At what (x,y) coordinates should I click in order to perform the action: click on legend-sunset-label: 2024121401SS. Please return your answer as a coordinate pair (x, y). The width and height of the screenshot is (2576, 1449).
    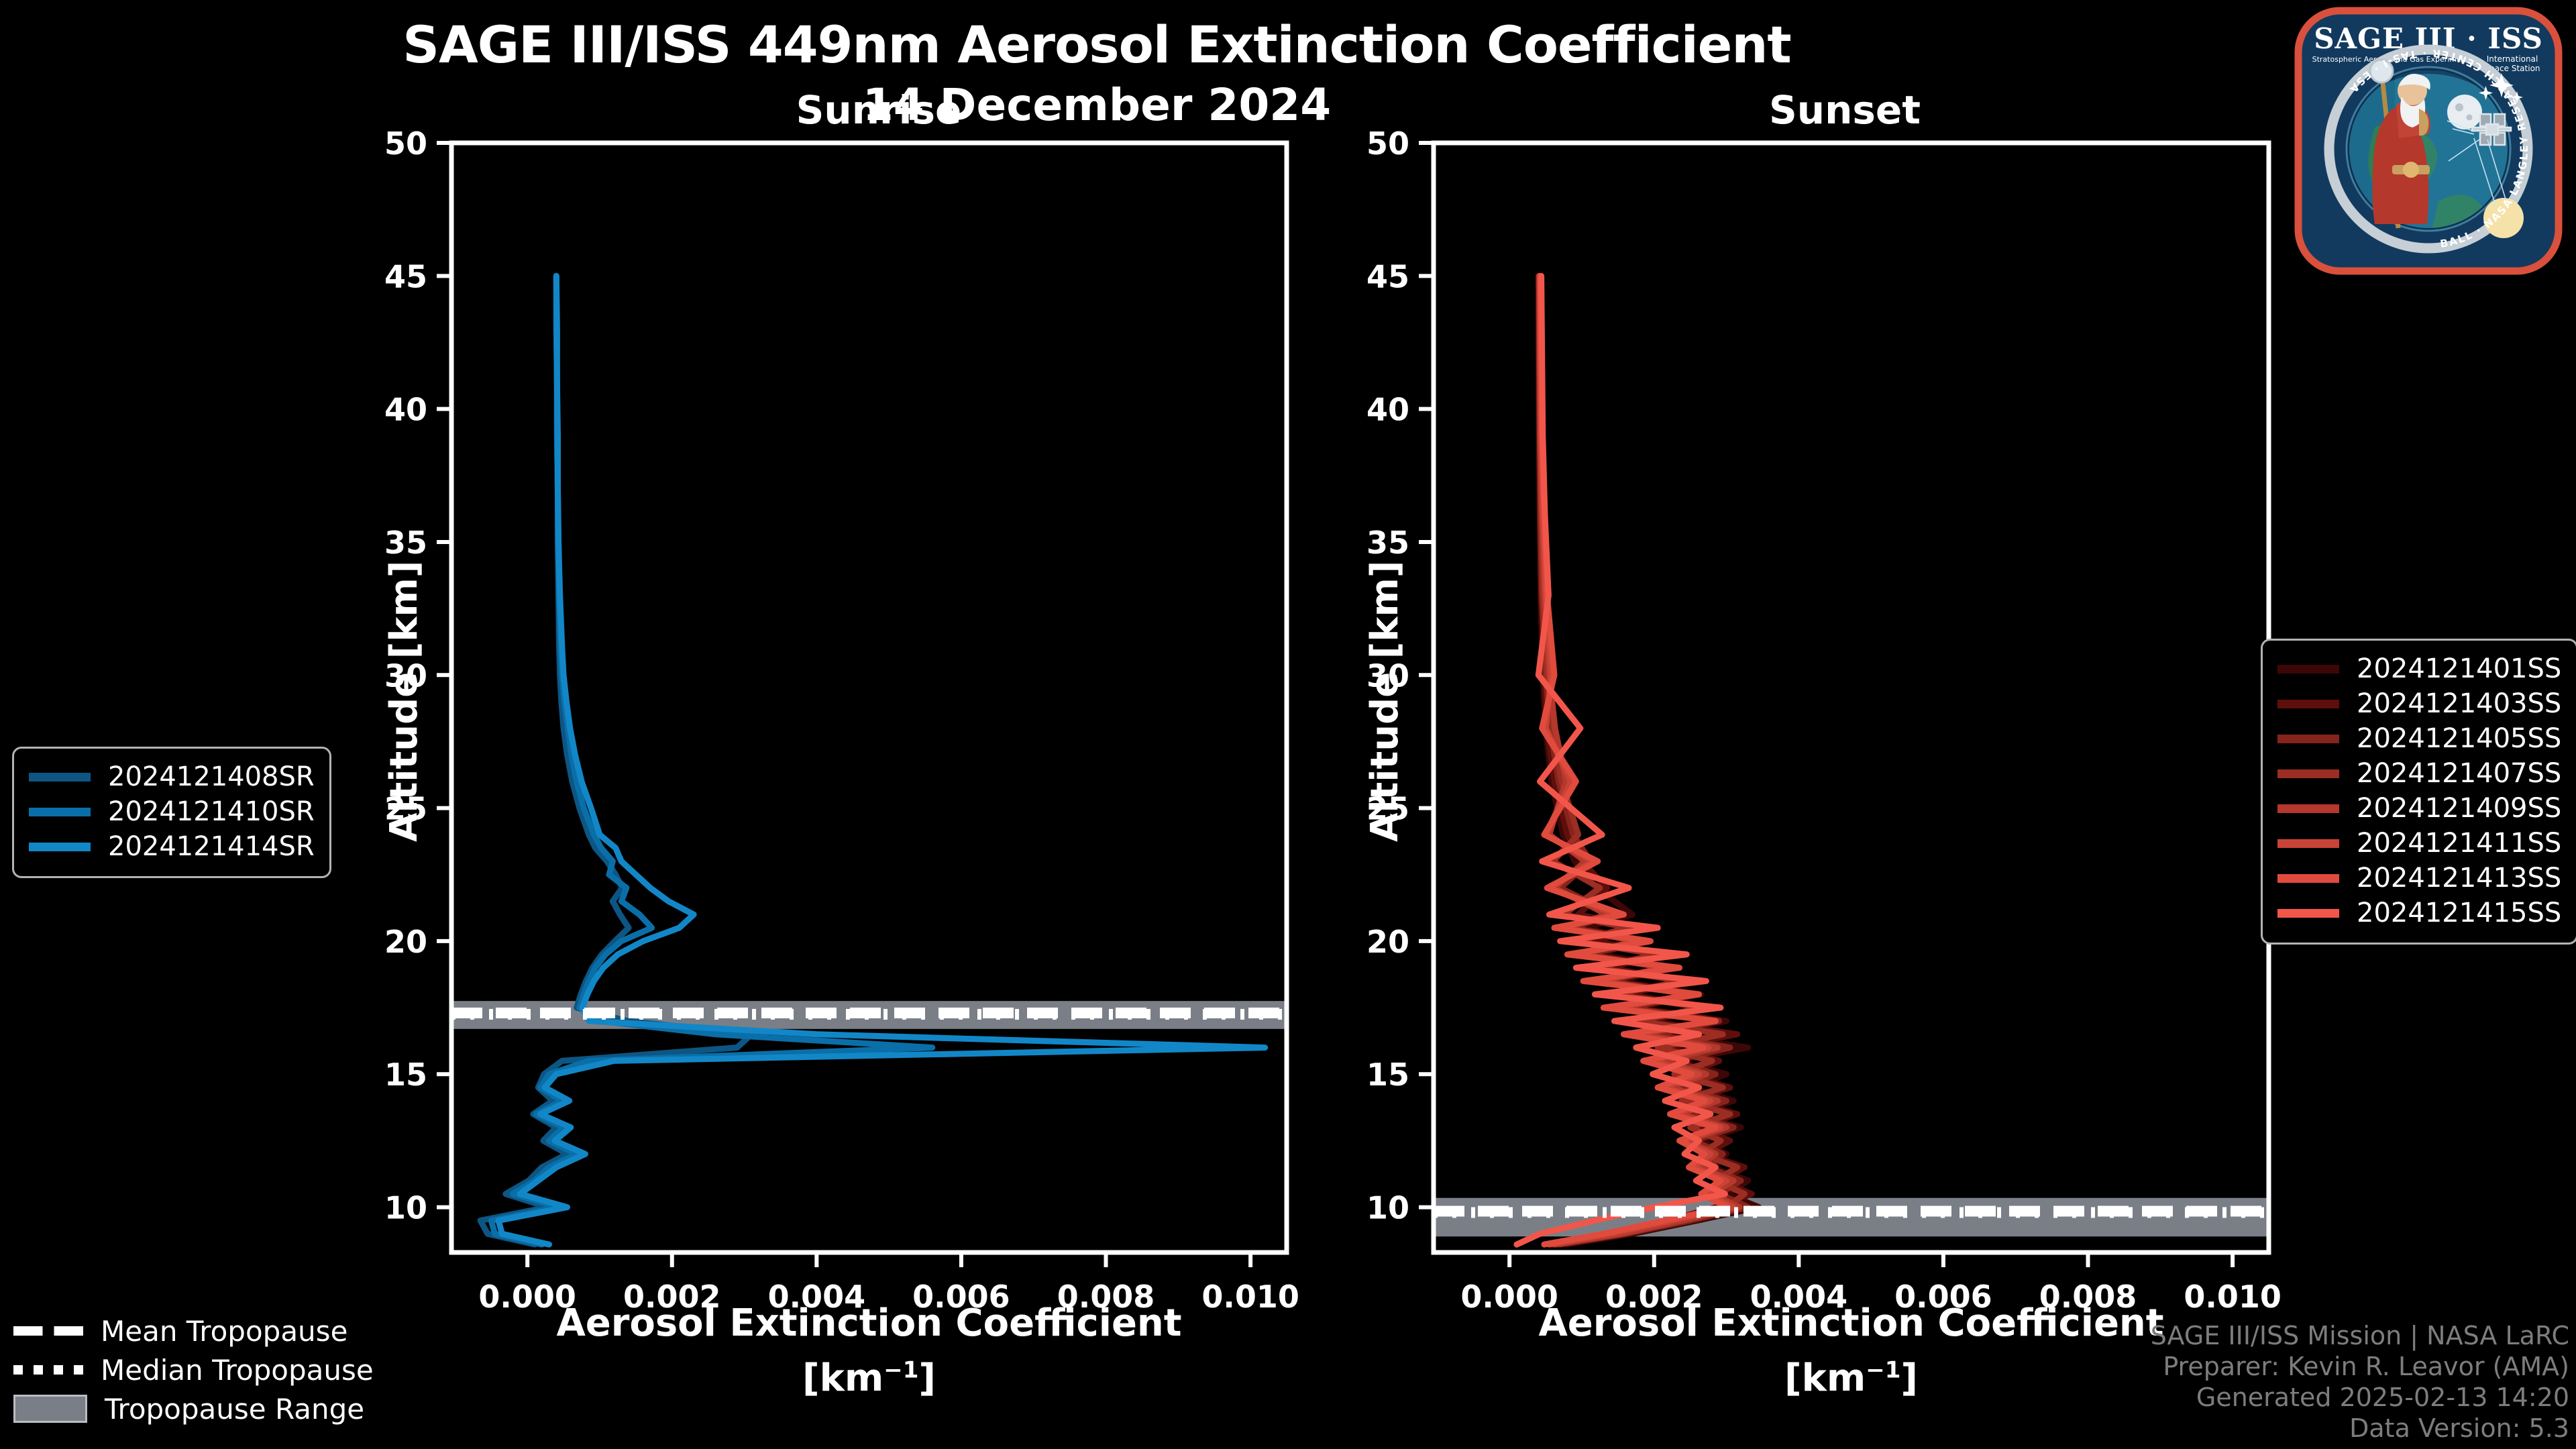
    Looking at the image, I should click on (2459, 668).